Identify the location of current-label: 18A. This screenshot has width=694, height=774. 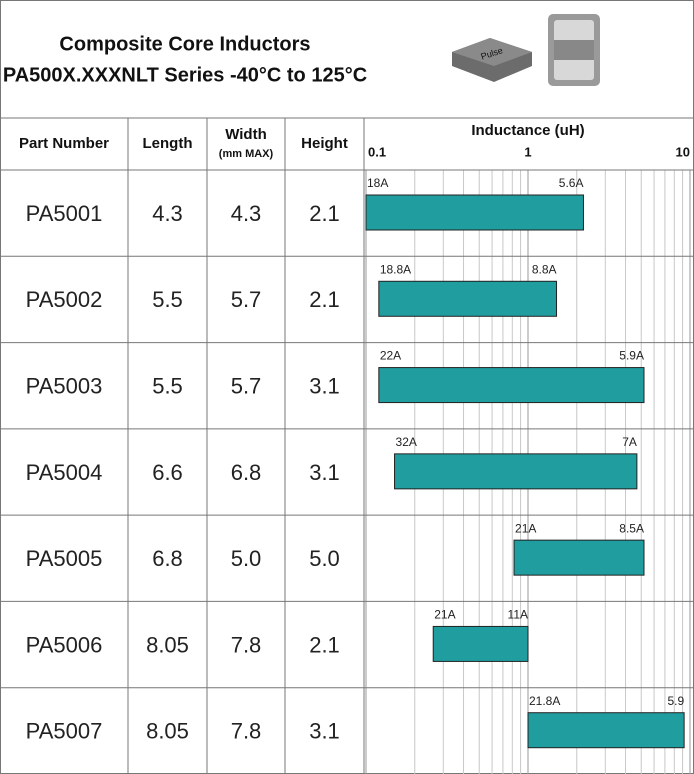
(377, 183).